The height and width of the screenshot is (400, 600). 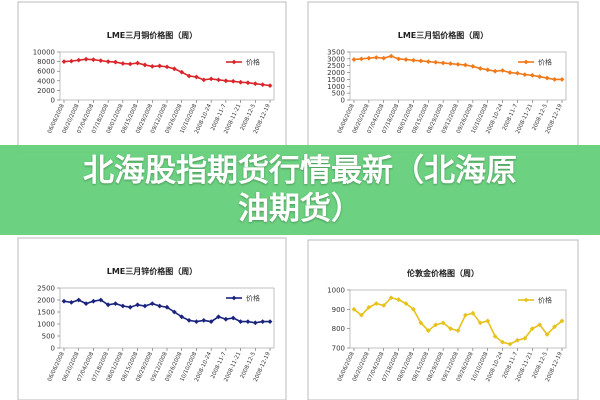 I want to click on y-tick-label: 8000, so click(x=46, y=62).